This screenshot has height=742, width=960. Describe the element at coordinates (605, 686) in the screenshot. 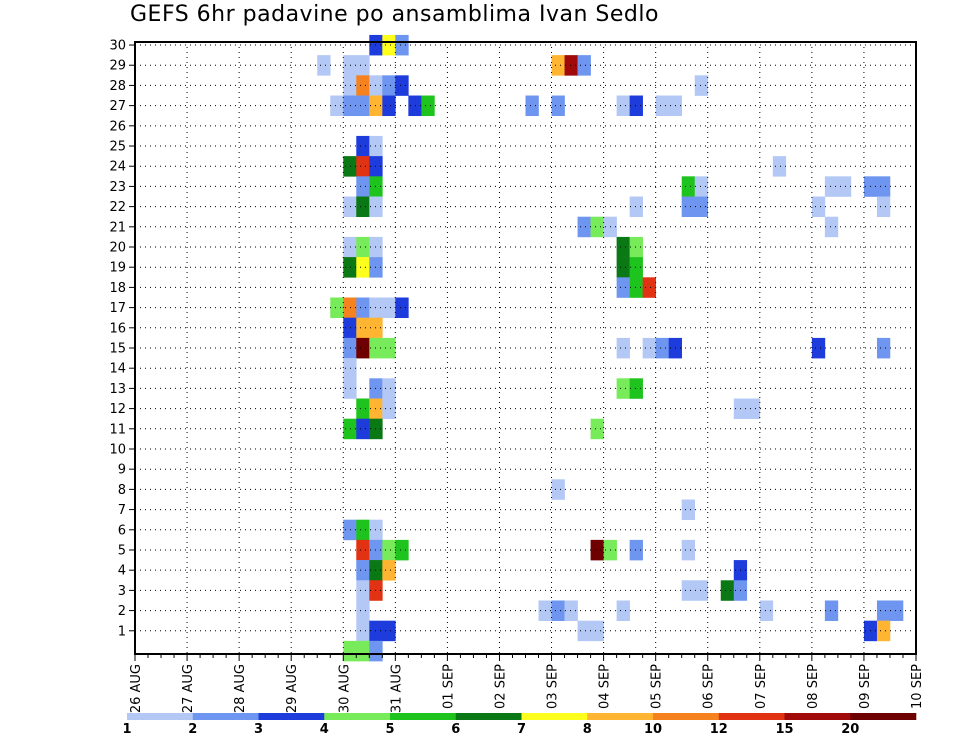

I see `x-tick-label: 04 SEP` at that location.